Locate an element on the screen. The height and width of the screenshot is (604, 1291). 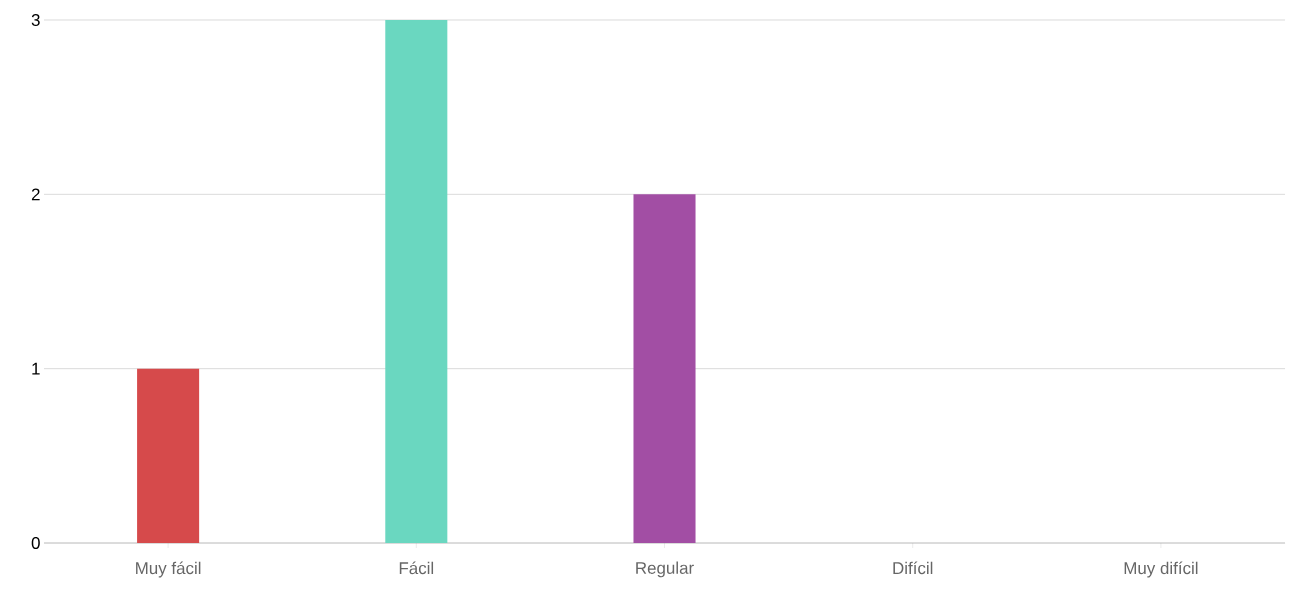
x-tick-label: Difícil is located at coordinates (913, 568).